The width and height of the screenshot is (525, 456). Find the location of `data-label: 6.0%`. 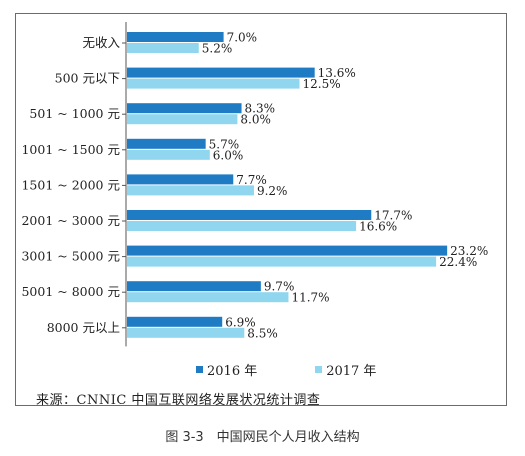

data-label: 6.0% is located at coordinates (228, 155).